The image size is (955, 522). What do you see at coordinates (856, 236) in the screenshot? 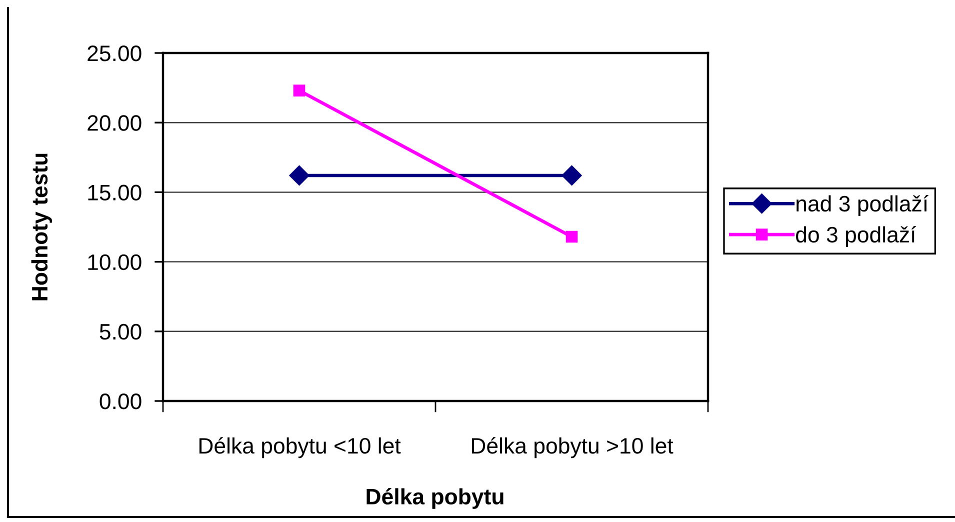
I see `legend-label: do 3 podlaží` at bounding box center [856, 236].